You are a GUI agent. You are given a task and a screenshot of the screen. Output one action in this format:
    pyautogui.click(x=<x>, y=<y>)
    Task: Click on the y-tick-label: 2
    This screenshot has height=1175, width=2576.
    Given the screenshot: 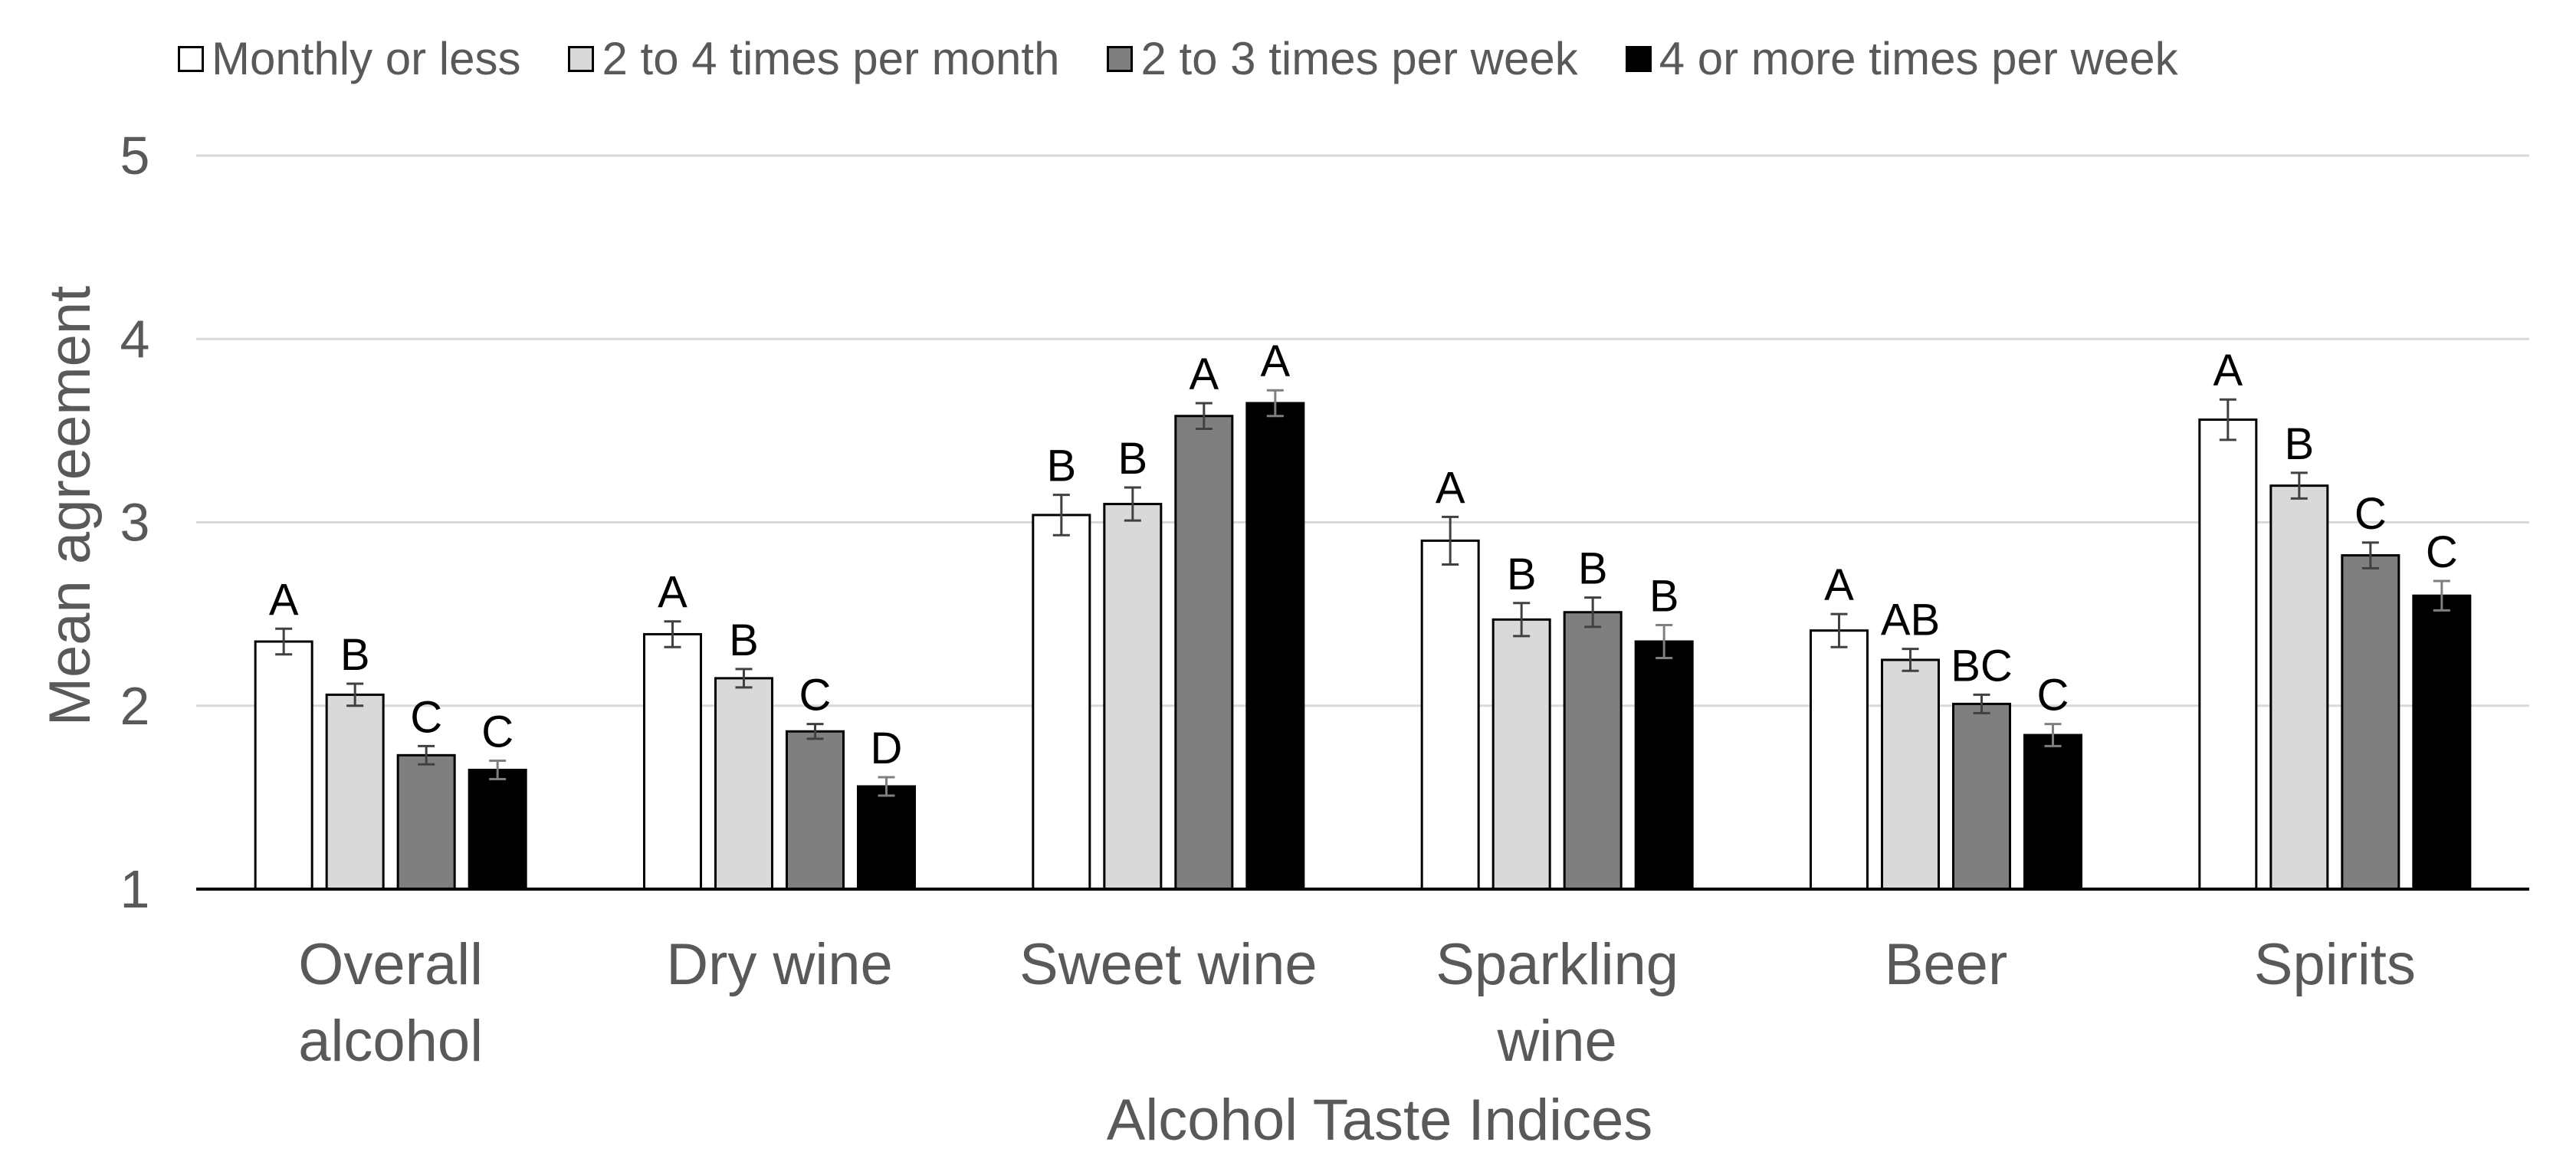 What is the action you would take?
    pyautogui.click(x=135, y=706)
    